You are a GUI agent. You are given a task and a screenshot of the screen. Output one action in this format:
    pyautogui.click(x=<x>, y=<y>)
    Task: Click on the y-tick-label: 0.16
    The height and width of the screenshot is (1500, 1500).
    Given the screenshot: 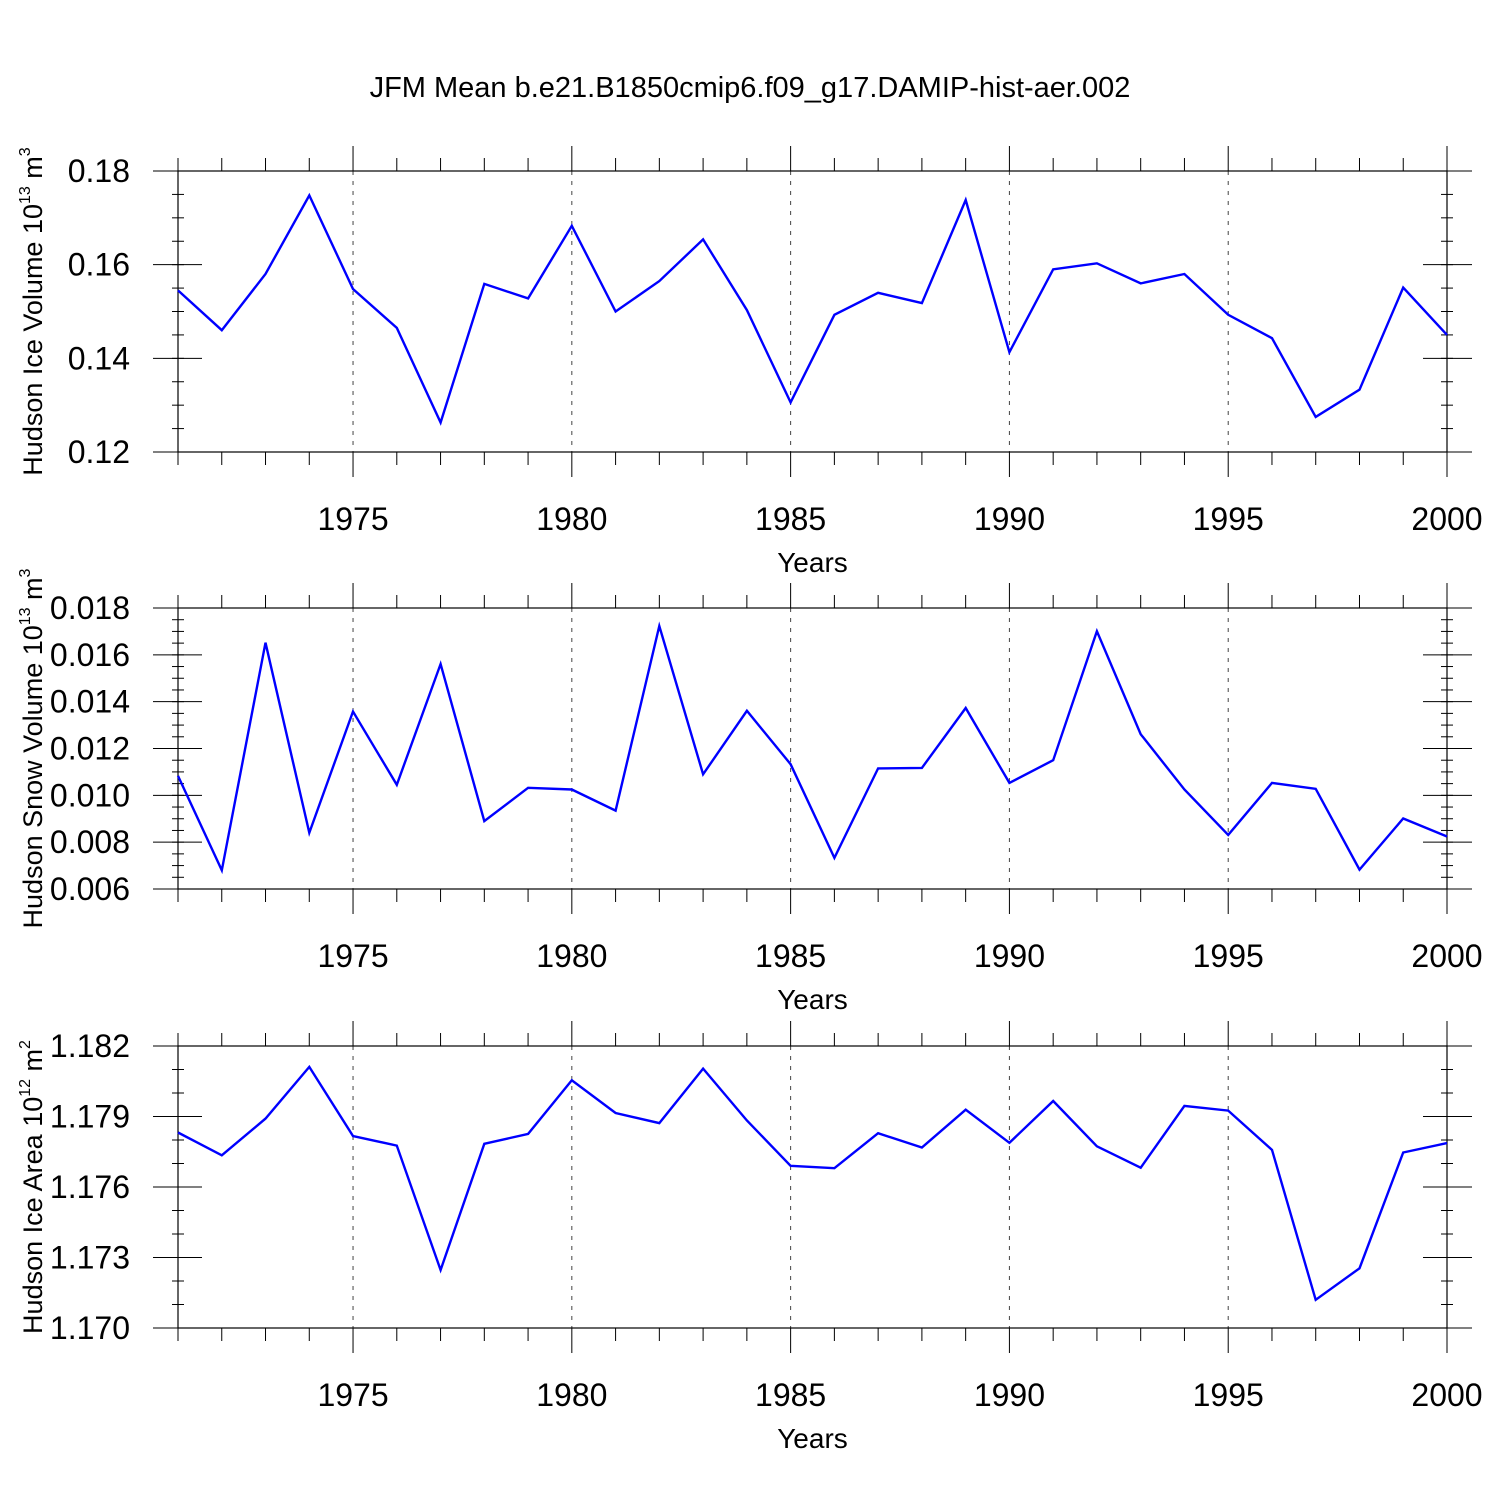 What is the action you would take?
    pyautogui.click(x=99, y=265)
    